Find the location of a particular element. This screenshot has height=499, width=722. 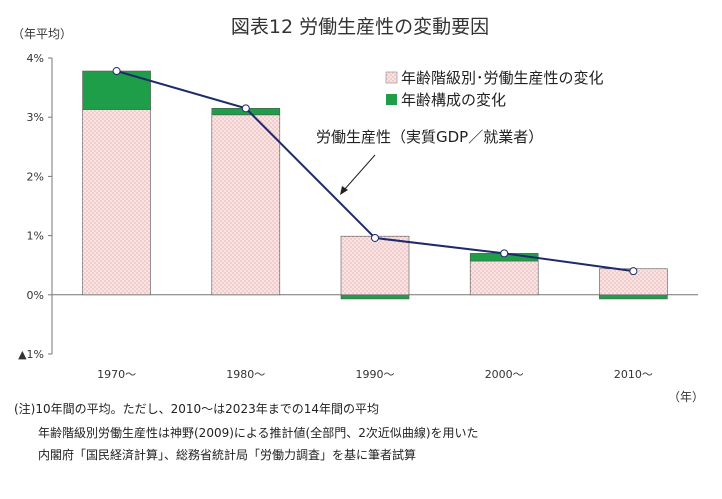

x-tick-label: 2010〜 is located at coordinates (633, 374).